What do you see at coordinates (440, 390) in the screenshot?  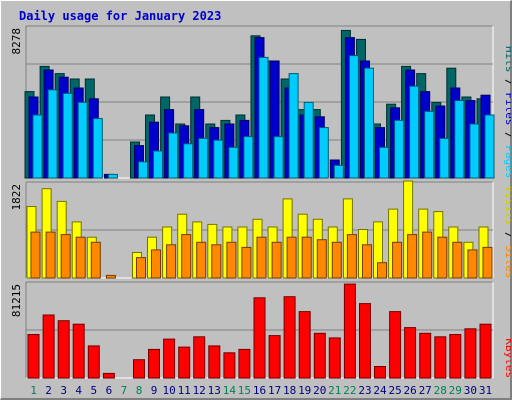 I see `x-tick-label: 28` at bounding box center [440, 390].